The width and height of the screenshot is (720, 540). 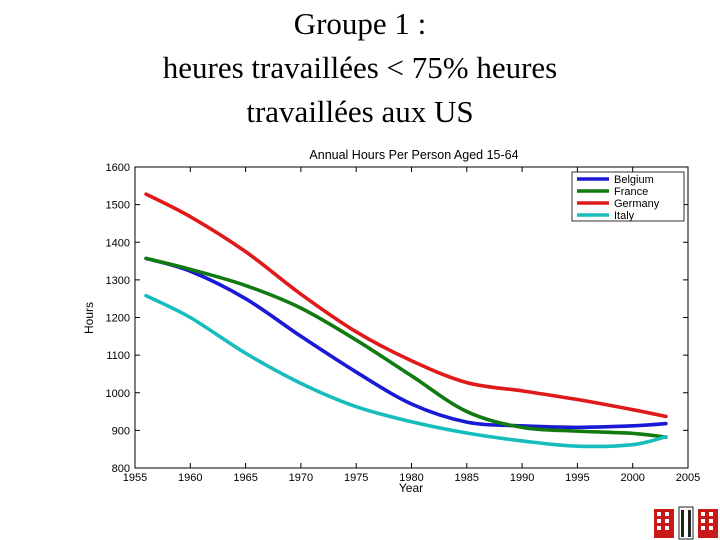 What do you see at coordinates (360, 23) in the screenshot?
I see `slide-title-line-1: Groupe 1 :` at bounding box center [360, 23].